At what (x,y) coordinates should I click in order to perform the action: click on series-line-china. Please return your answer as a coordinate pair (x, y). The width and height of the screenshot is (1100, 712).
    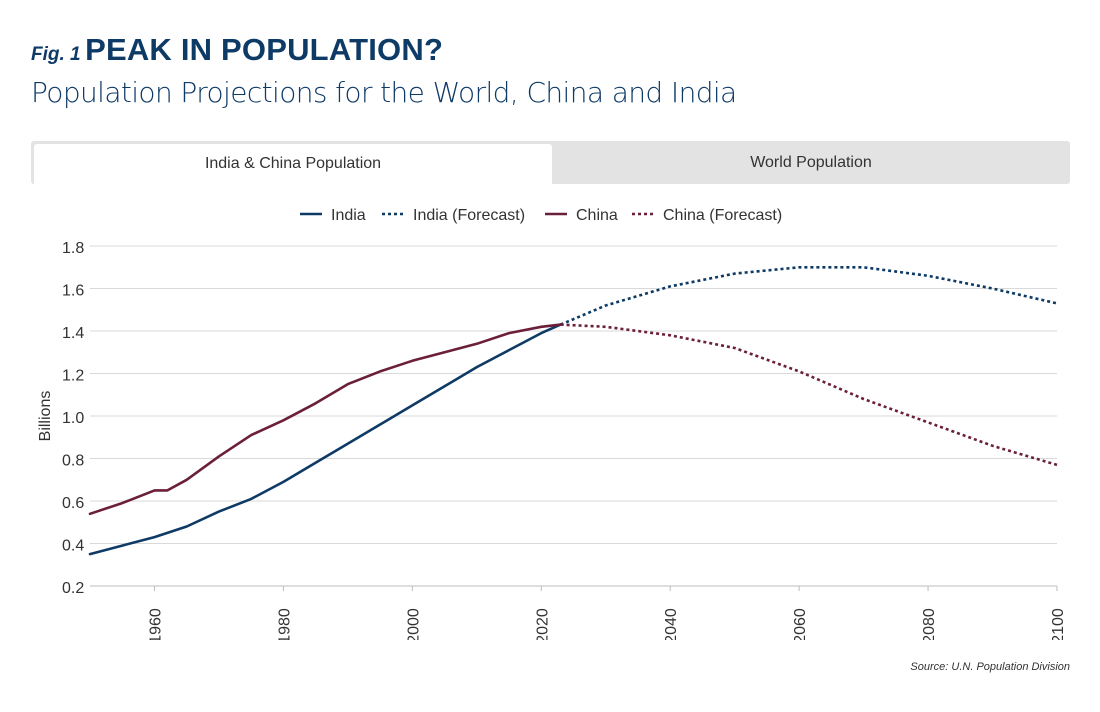
    Looking at the image, I should click on (325, 419).